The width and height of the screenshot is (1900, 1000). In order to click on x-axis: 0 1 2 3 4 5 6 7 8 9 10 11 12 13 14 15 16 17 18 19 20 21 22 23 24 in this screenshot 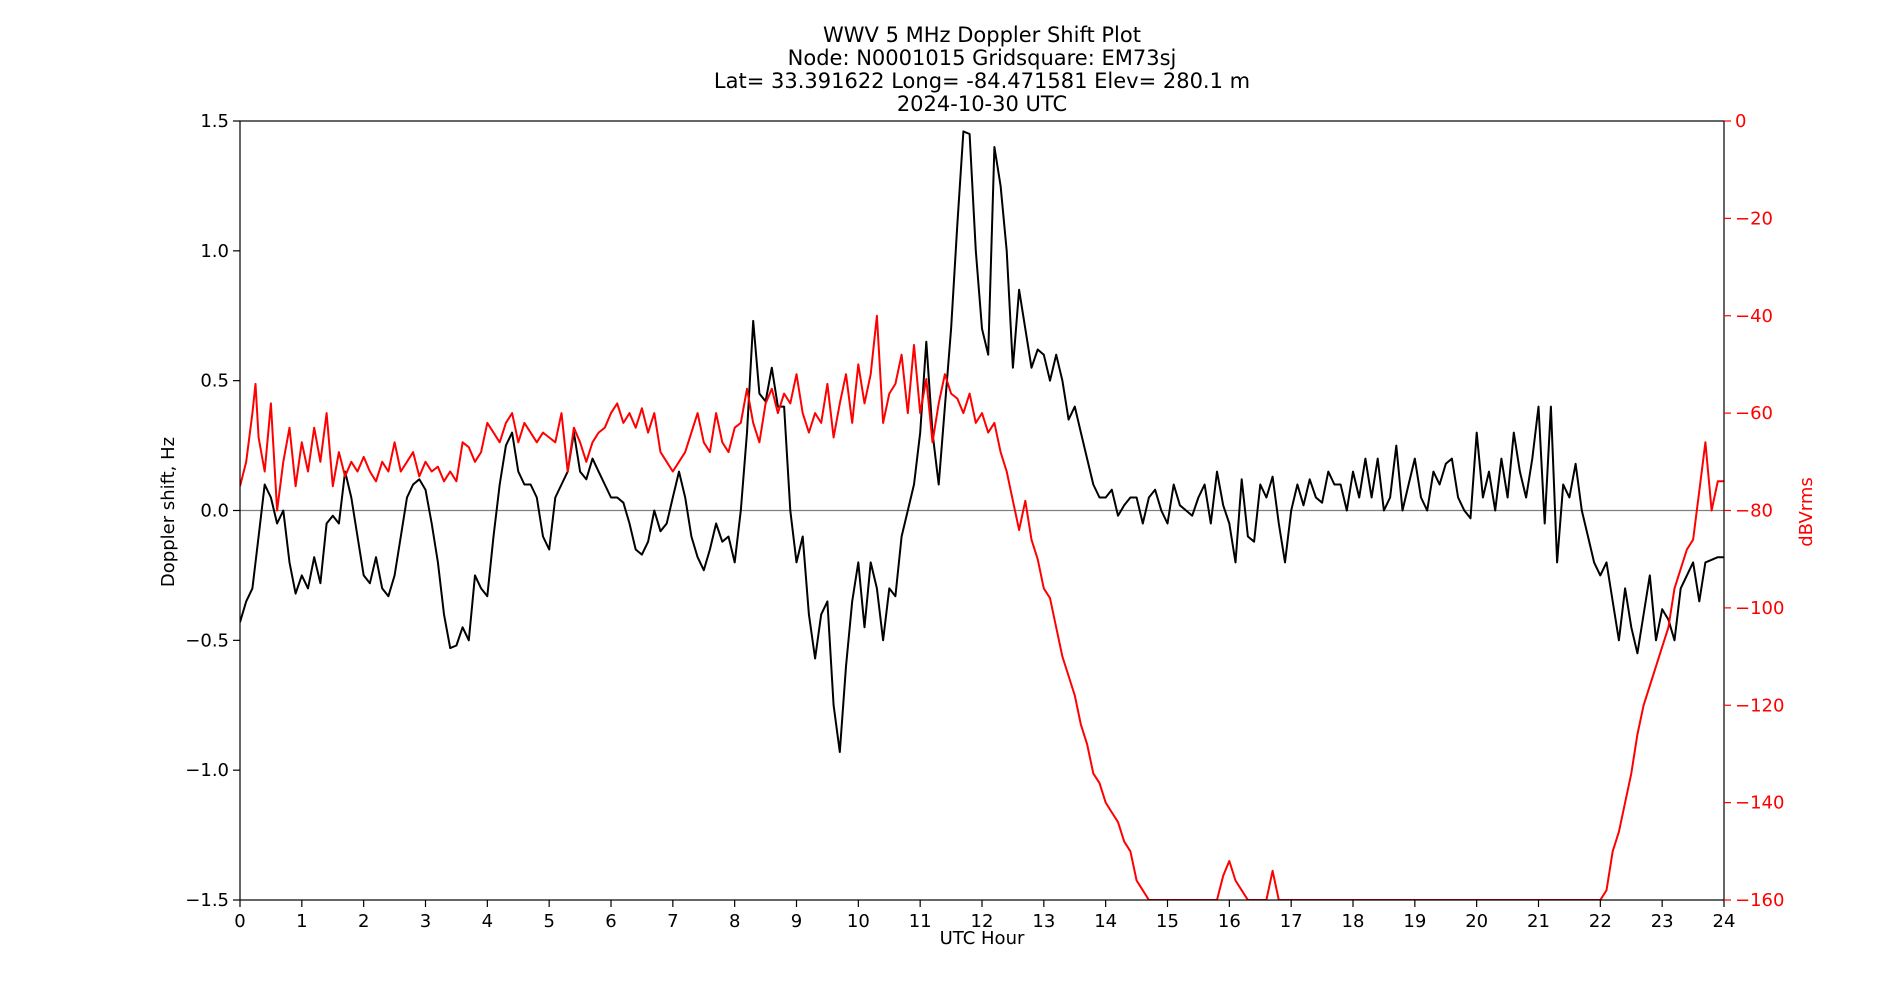, I will do `click(984, 916)`.